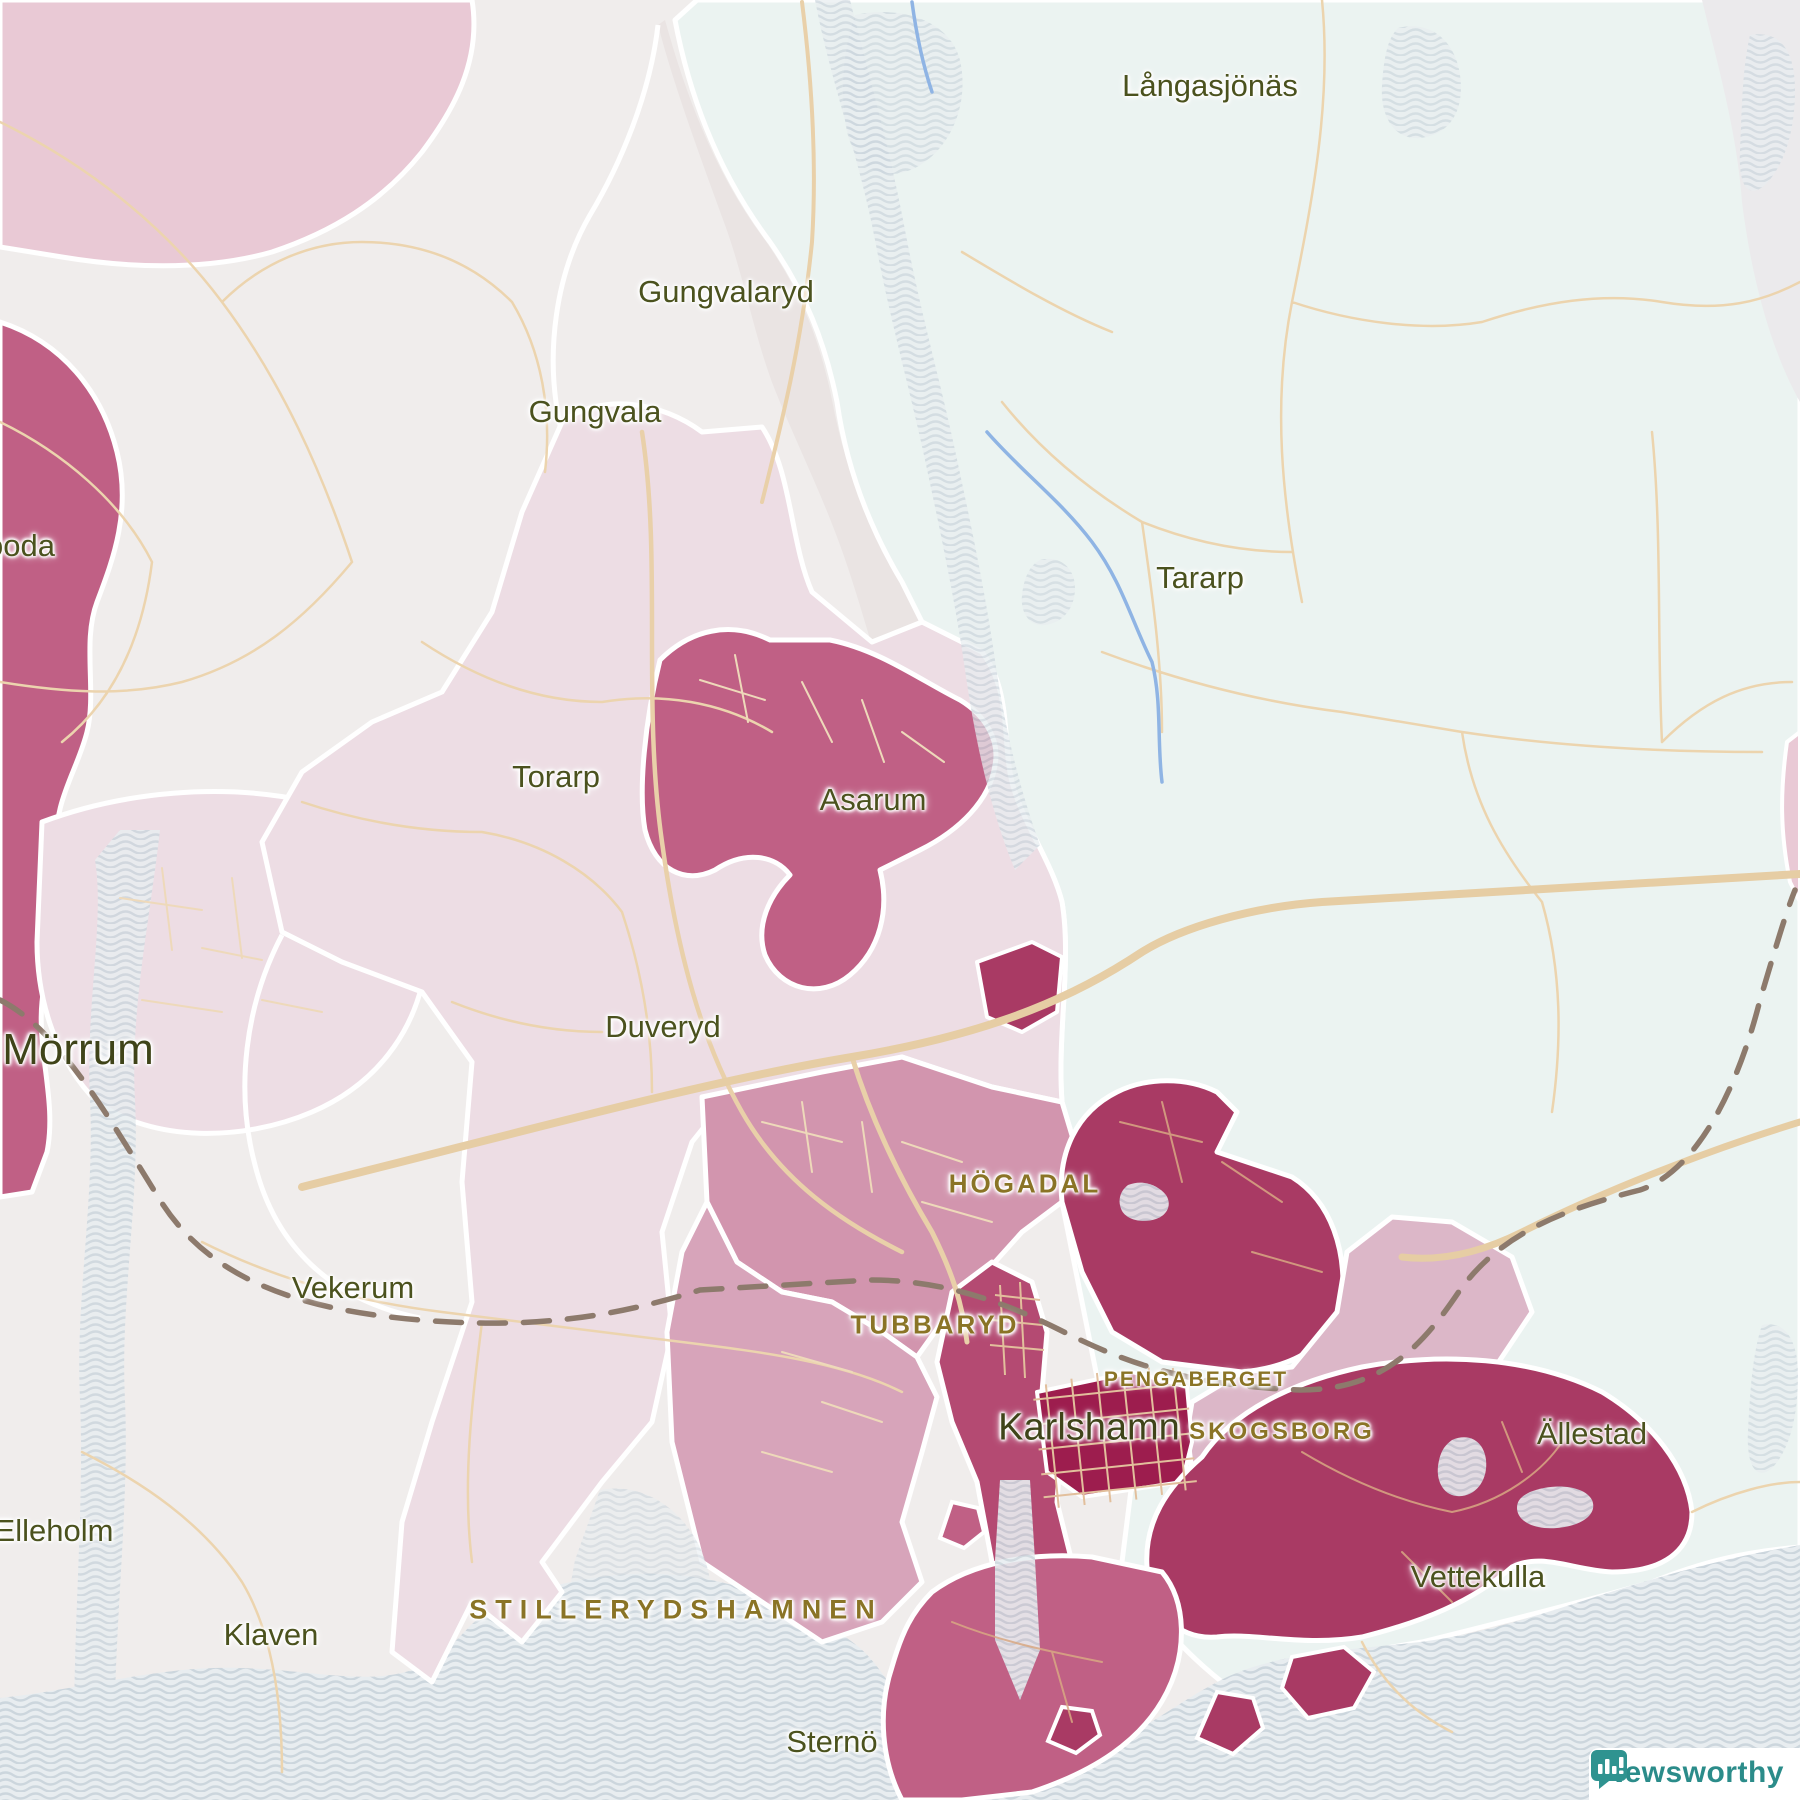  Describe the element at coordinates (605, 225) in the screenshot. I see `border-gungvala` at that location.